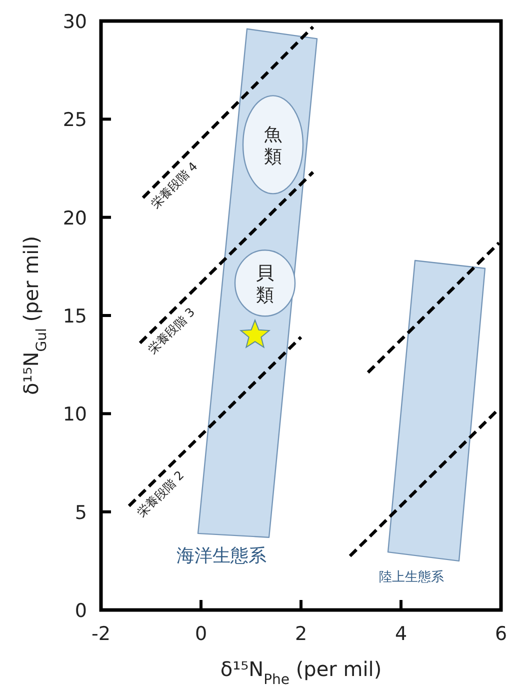 This screenshot has width=507, height=690. What do you see at coordinates (171, 330) in the screenshot?
I see `text: 栄養段階 3` at bounding box center [171, 330].